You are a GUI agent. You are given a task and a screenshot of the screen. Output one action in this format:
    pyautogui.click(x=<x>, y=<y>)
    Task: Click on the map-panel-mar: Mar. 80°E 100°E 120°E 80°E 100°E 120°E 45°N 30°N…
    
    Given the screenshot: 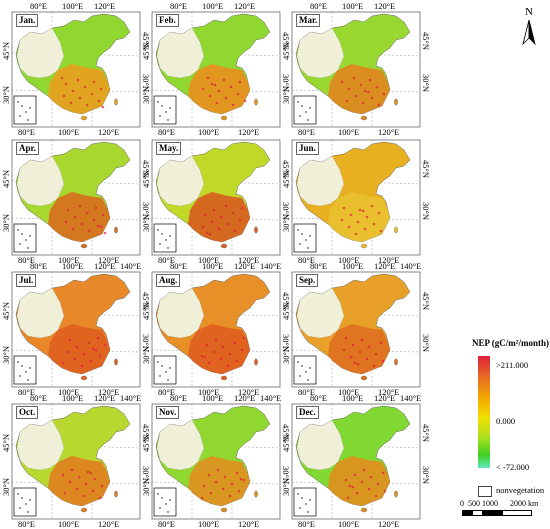 What is the action you would take?
    pyautogui.click(x=356, y=69)
    